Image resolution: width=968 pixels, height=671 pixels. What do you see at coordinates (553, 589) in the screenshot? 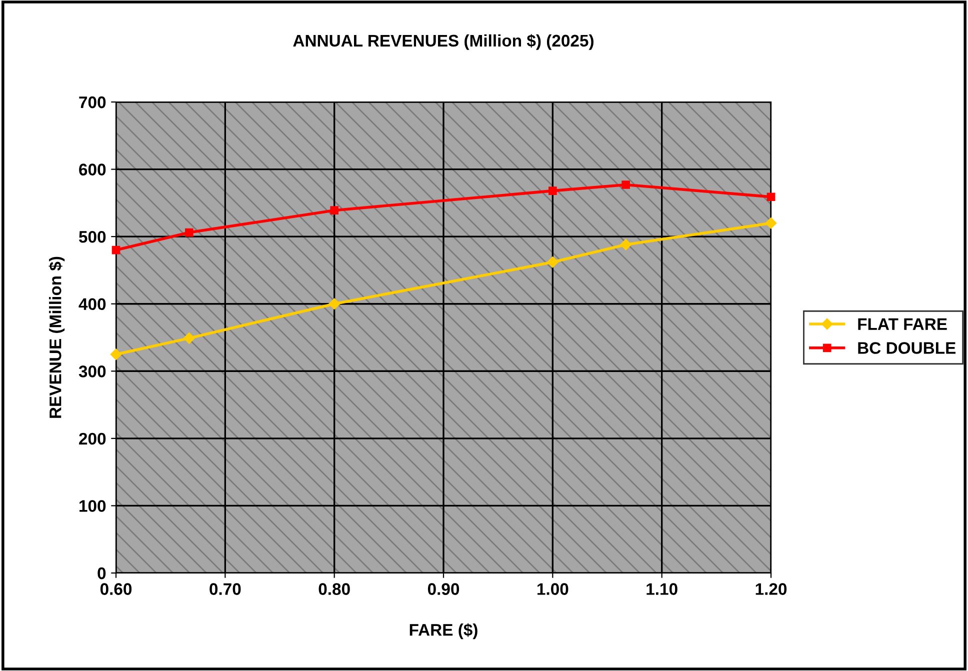
I see `x-tick-label: 1.00` at bounding box center [553, 589].